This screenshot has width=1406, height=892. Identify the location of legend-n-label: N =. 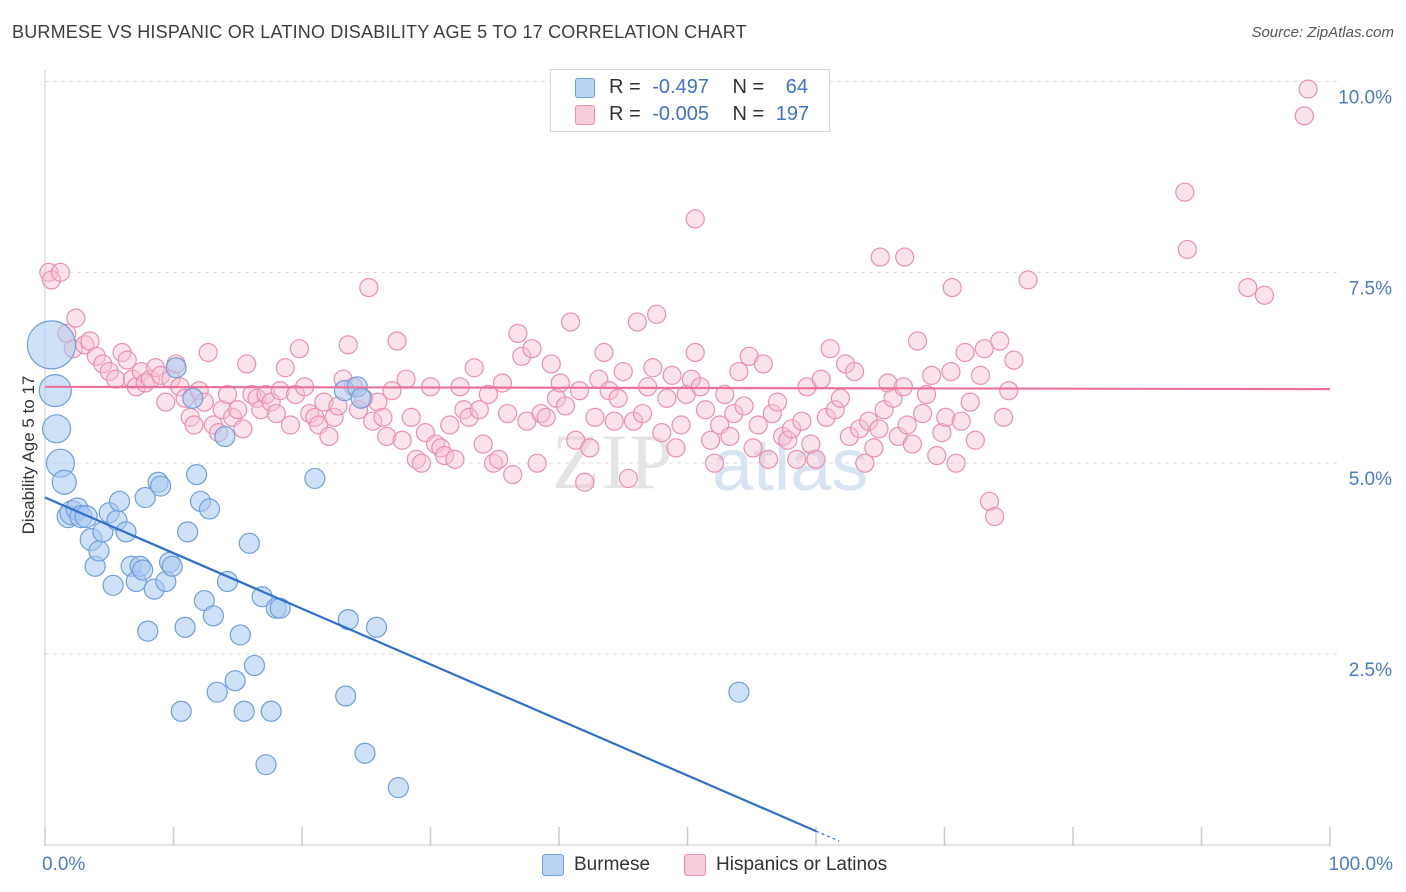
(748, 114).